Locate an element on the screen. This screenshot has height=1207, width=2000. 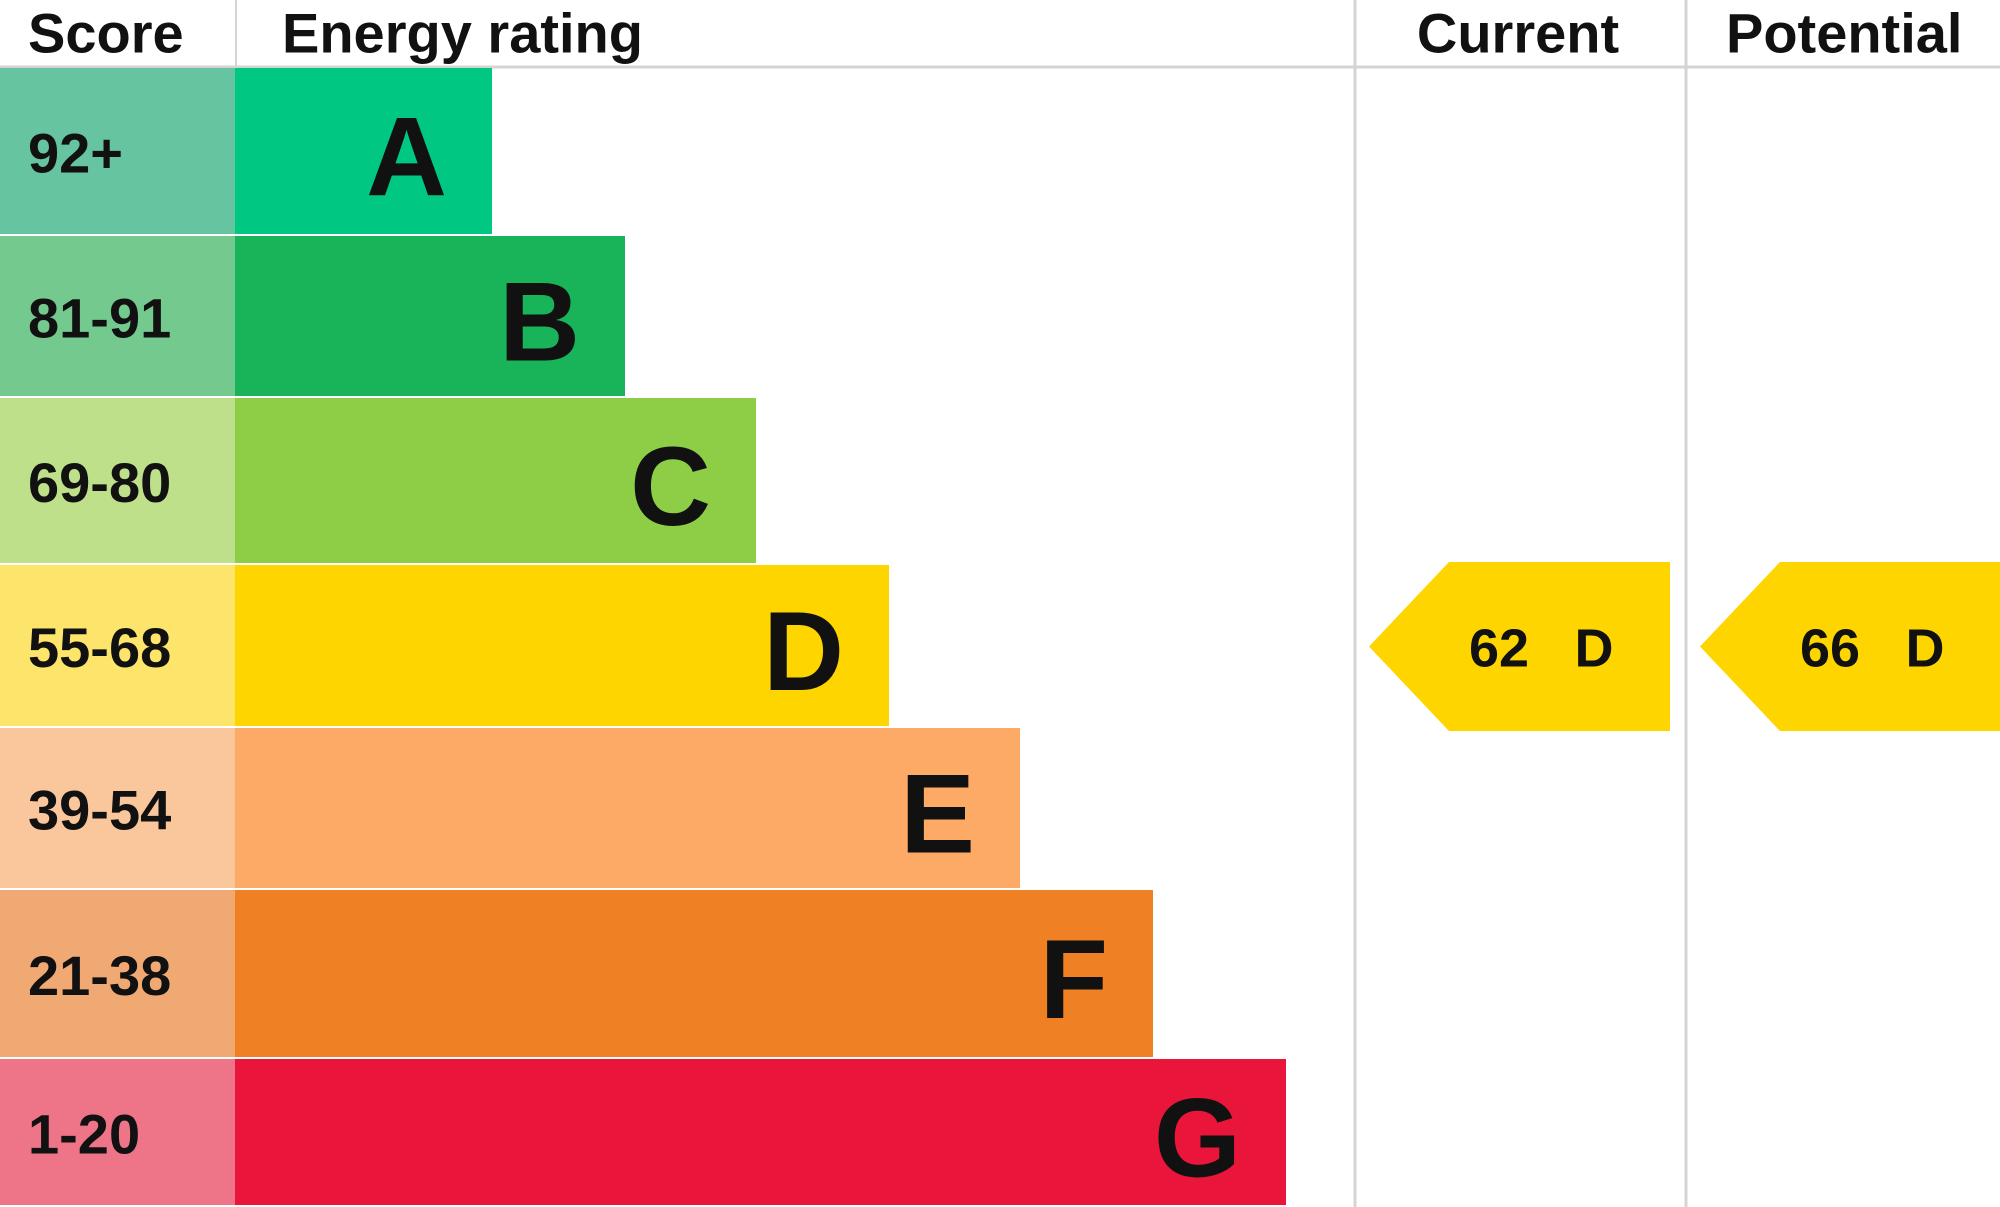
rating-letter: A is located at coordinates (406, 157).